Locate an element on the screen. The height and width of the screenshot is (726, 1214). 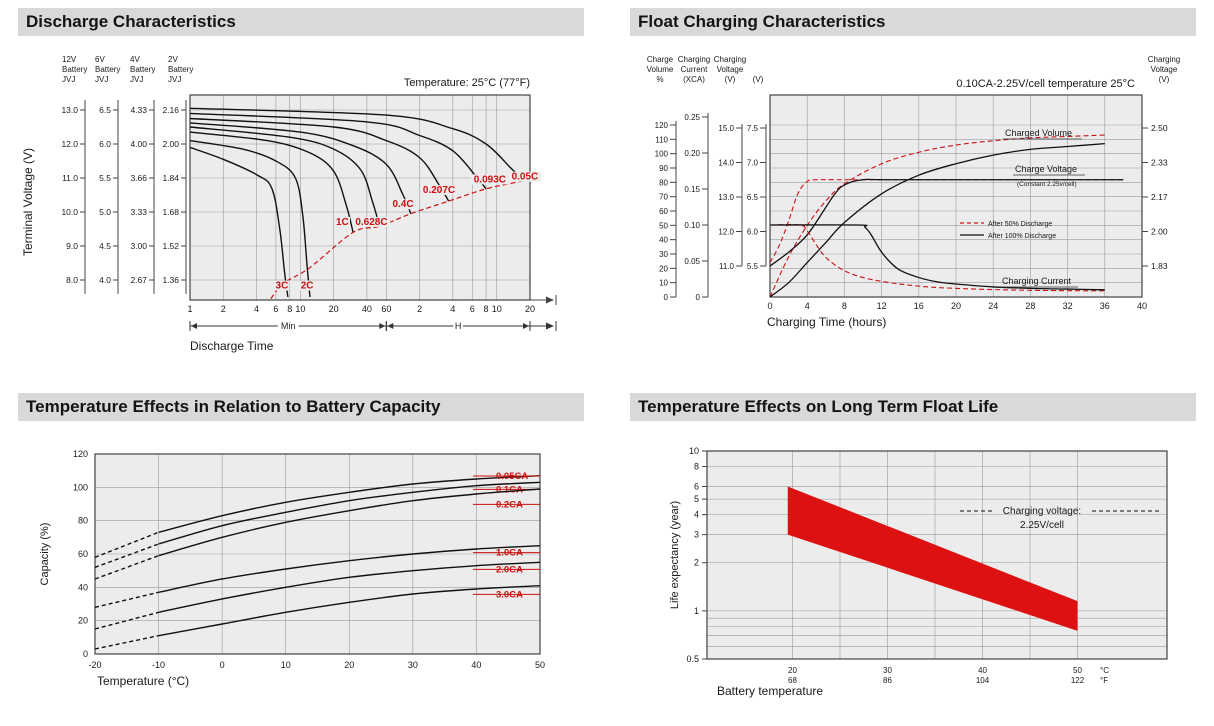
curve-label-0.093C: 0.093C is located at coordinates (490, 179).